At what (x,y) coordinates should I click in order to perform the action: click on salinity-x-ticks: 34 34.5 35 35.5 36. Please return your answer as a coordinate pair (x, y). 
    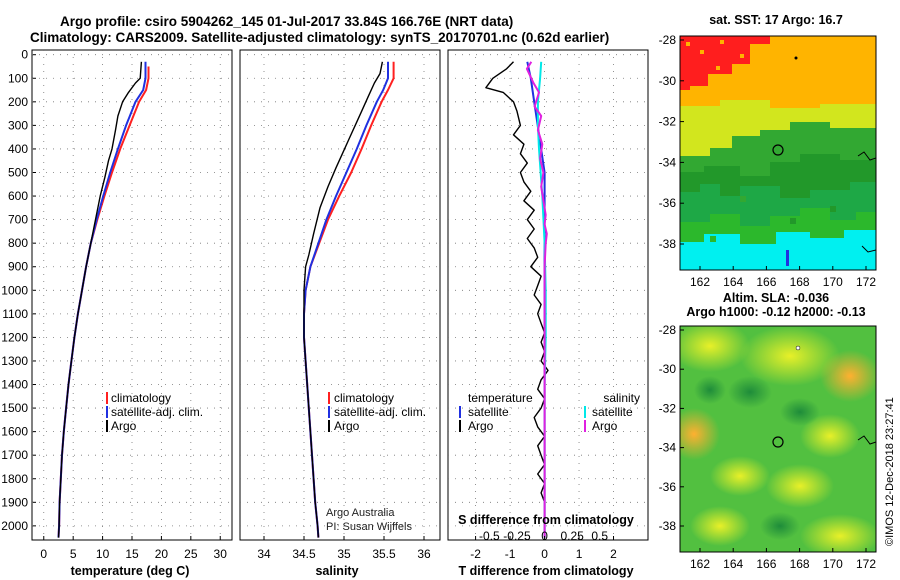
    Looking at the image, I should click on (344, 548).